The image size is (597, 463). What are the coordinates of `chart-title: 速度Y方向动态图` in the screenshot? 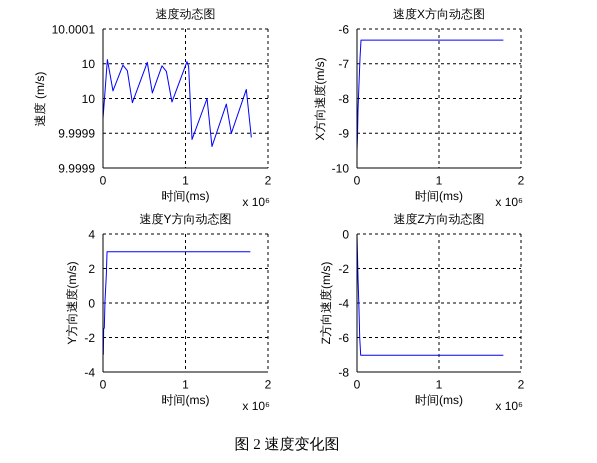 It's located at (185, 219).